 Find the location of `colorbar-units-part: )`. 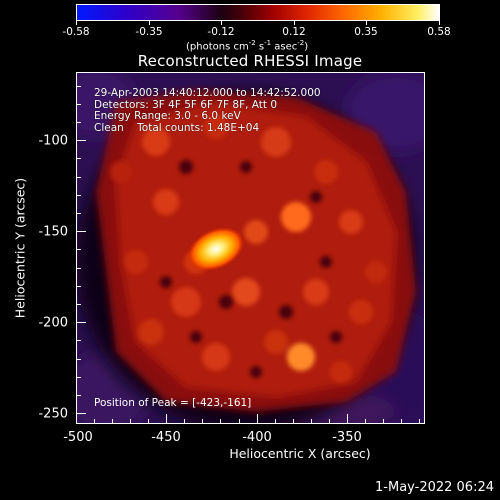

colorbar-units-part: ) is located at coordinates (306, 47).